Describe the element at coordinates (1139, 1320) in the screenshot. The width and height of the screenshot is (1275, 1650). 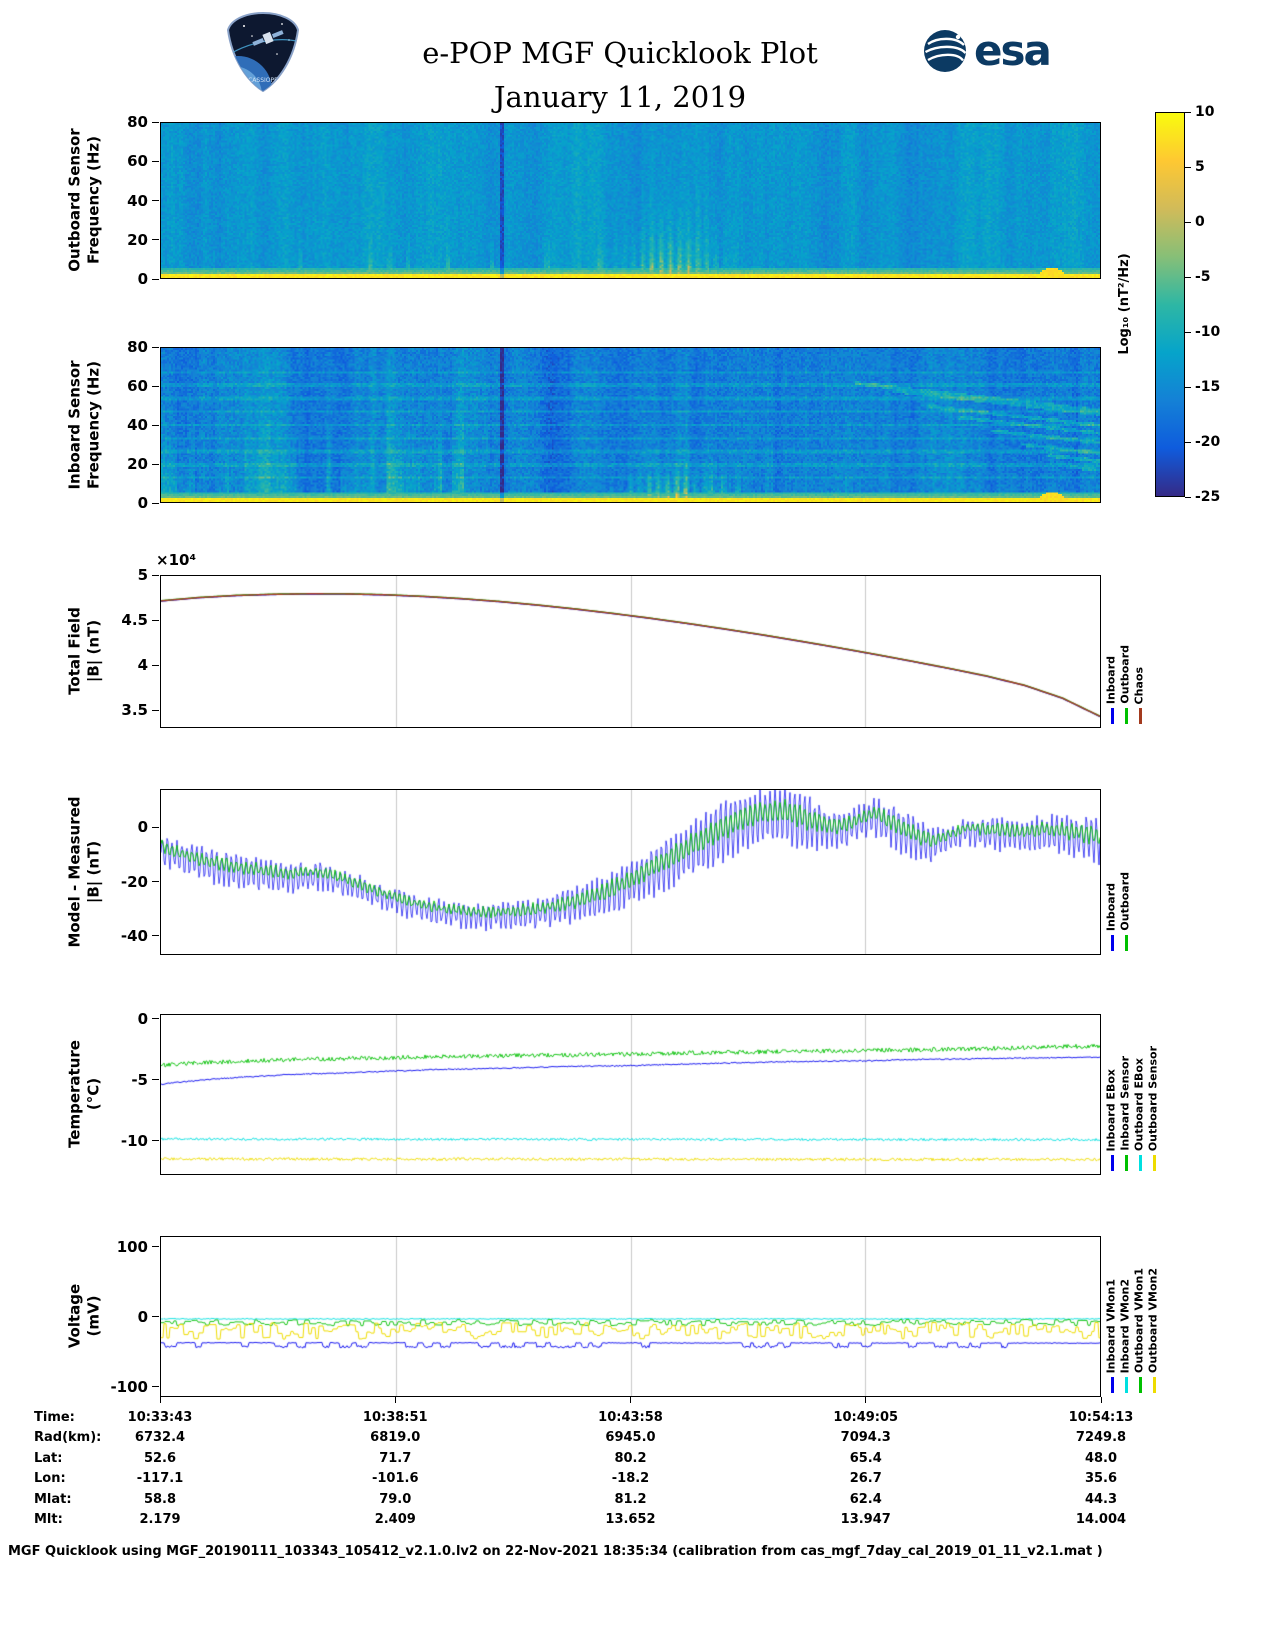
I see `legend-label: Outboard VMon1` at that location.